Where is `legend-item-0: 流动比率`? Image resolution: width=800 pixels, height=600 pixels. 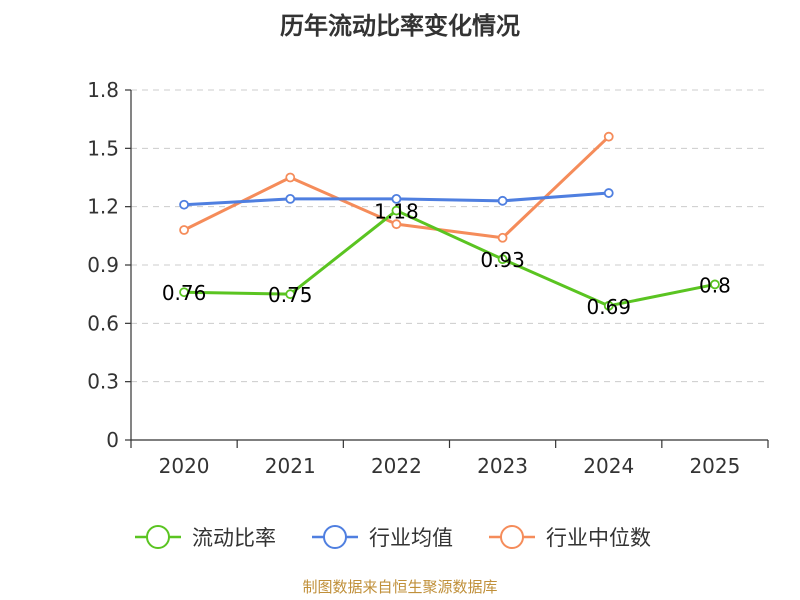 legend-item-0: 流动比率 is located at coordinates (205, 537).